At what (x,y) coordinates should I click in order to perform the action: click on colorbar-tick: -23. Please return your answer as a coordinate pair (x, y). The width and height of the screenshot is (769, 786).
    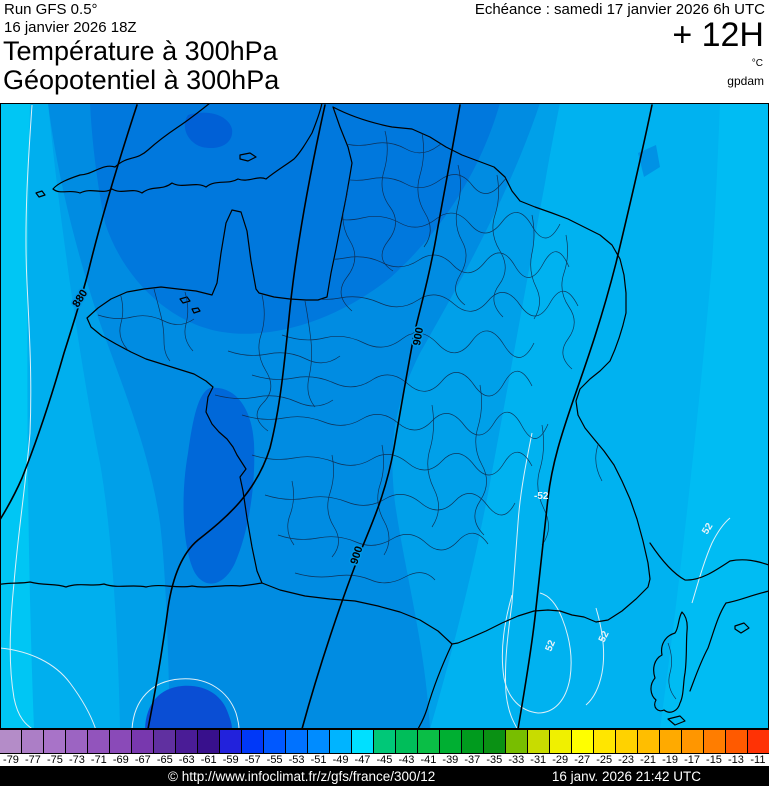
    Looking at the image, I should click on (626, 760).